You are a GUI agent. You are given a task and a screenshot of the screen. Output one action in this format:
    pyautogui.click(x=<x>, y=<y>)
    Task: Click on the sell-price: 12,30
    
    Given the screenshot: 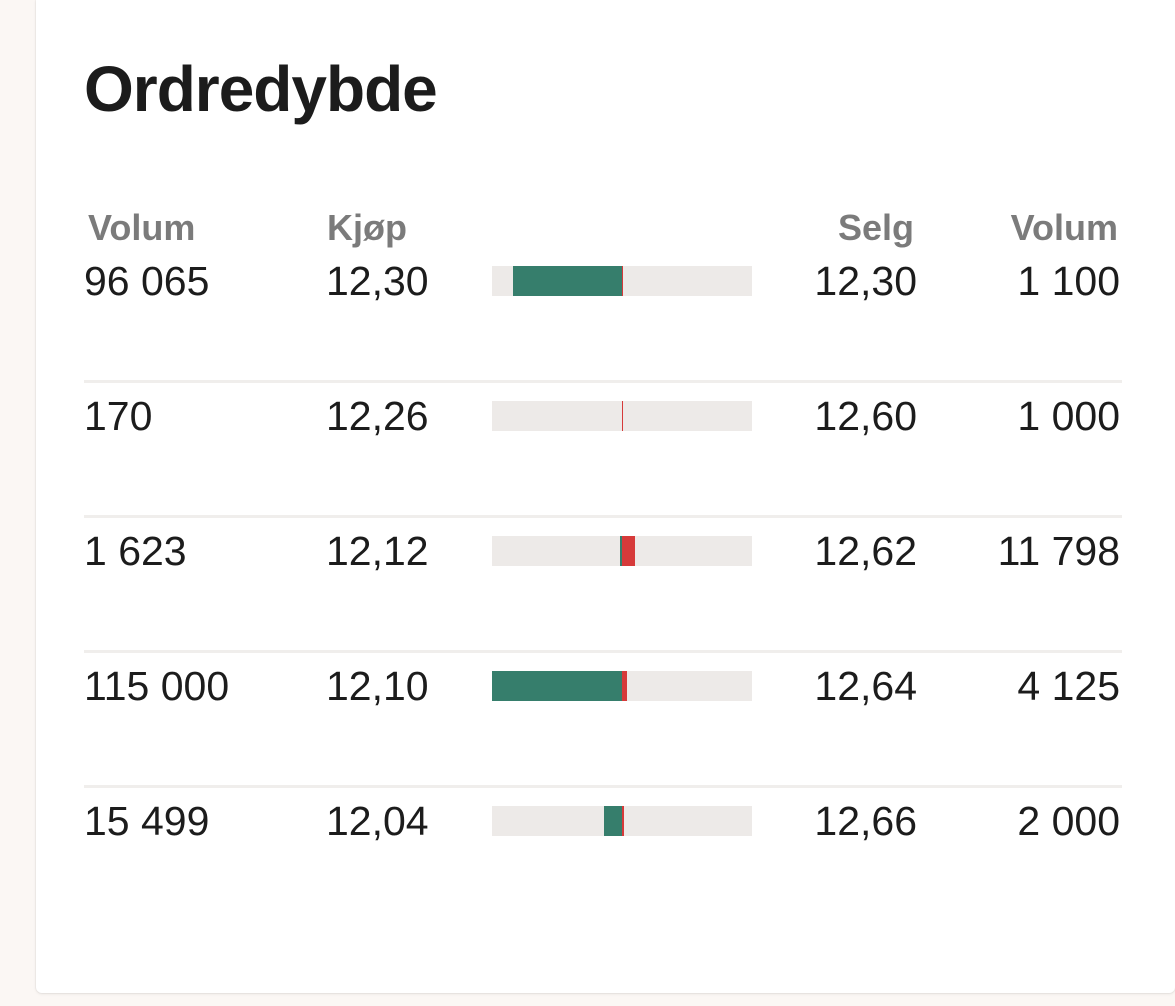 What is the action you would take?
    pyautogui.click(x=865, y=281)
    